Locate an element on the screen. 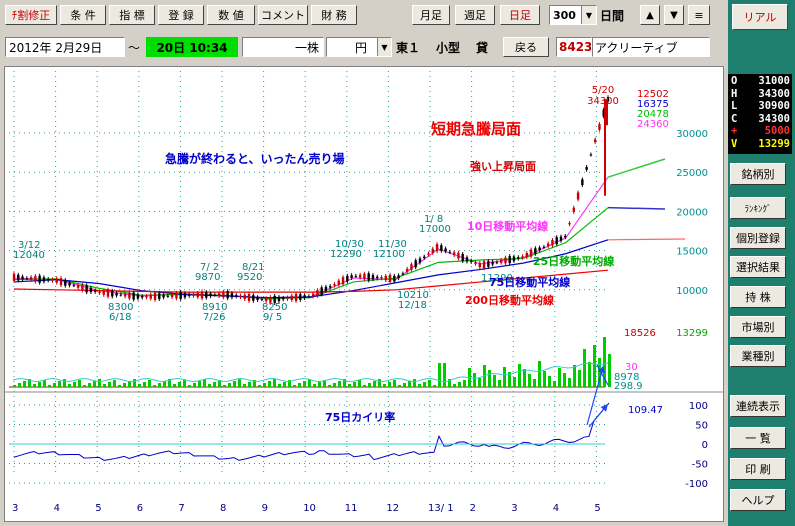 This screenshot has width=795, height=526. by-market-button: 市場別 is located at coordinates (758, 327).